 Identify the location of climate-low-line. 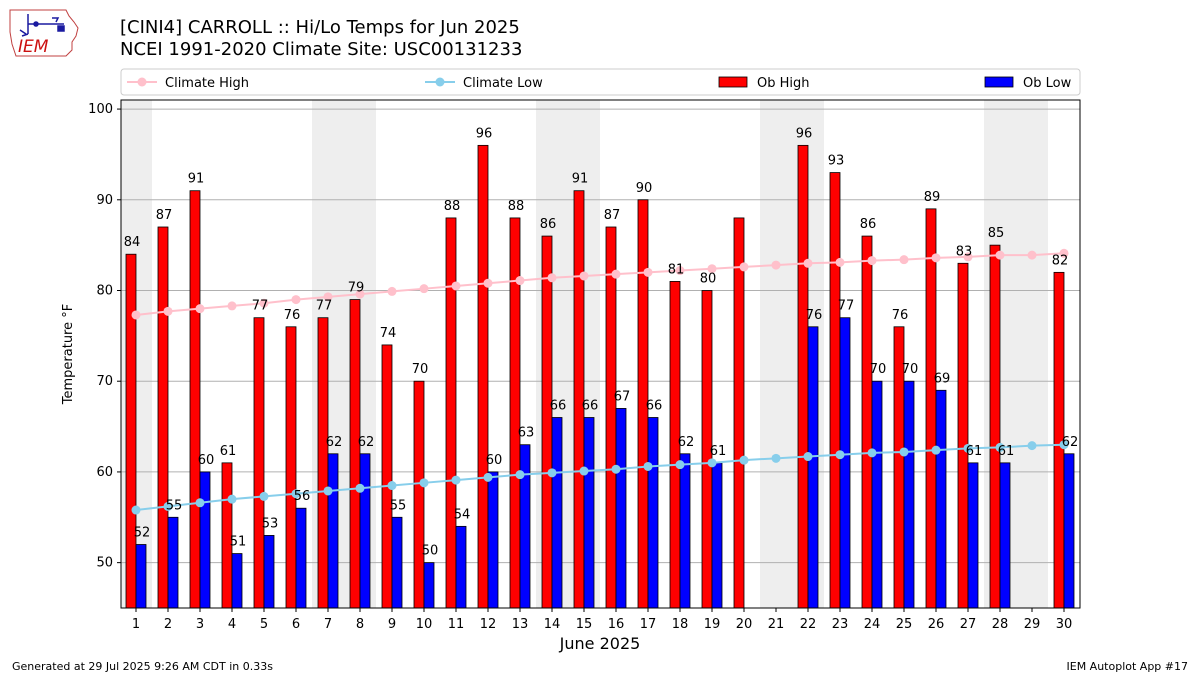
(600, 477).